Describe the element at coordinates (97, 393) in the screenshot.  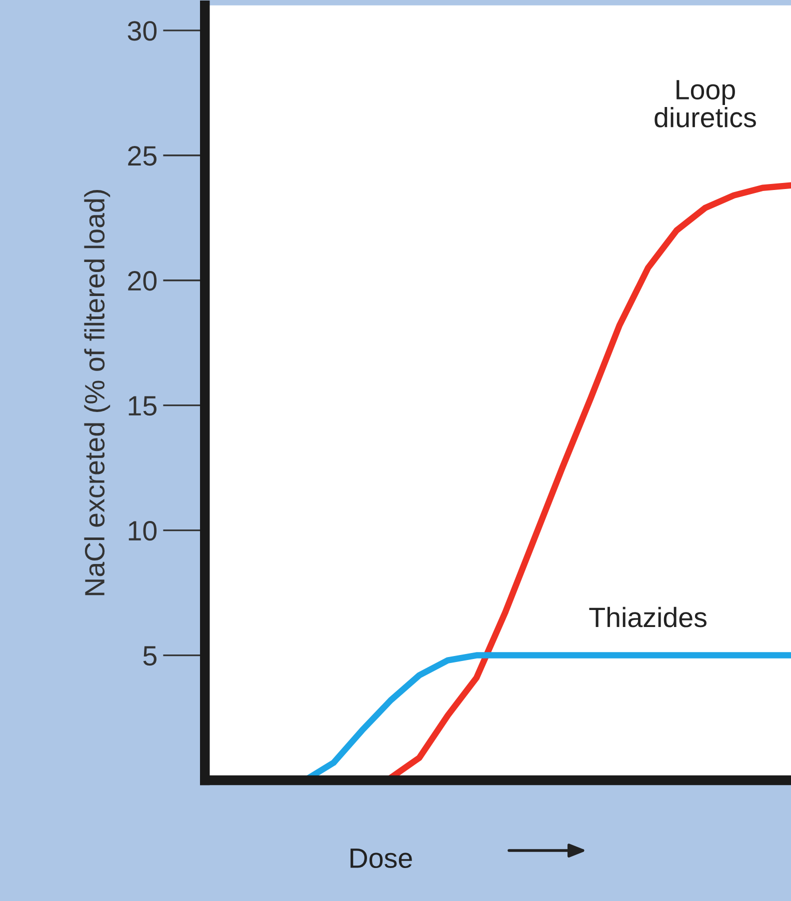
I see `y-axis-title: NaCl excreted (% of filtered load)` at that location.